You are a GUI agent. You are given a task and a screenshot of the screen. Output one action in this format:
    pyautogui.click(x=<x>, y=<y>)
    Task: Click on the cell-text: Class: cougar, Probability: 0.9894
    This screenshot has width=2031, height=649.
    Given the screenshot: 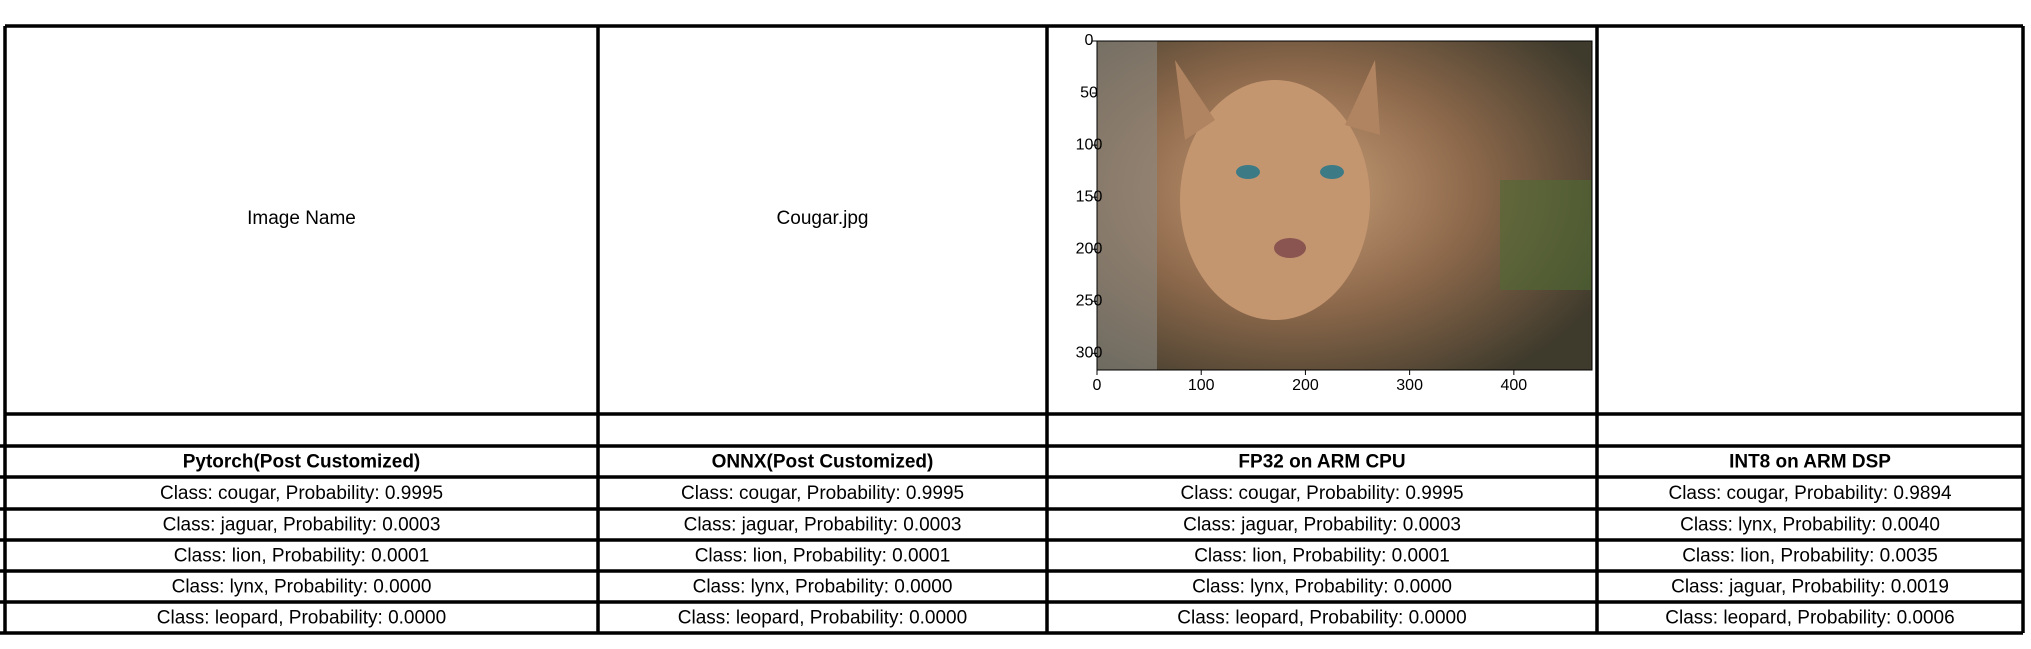 What is the action you would take?
    pyautogui.click(x=1809, y=493)
    